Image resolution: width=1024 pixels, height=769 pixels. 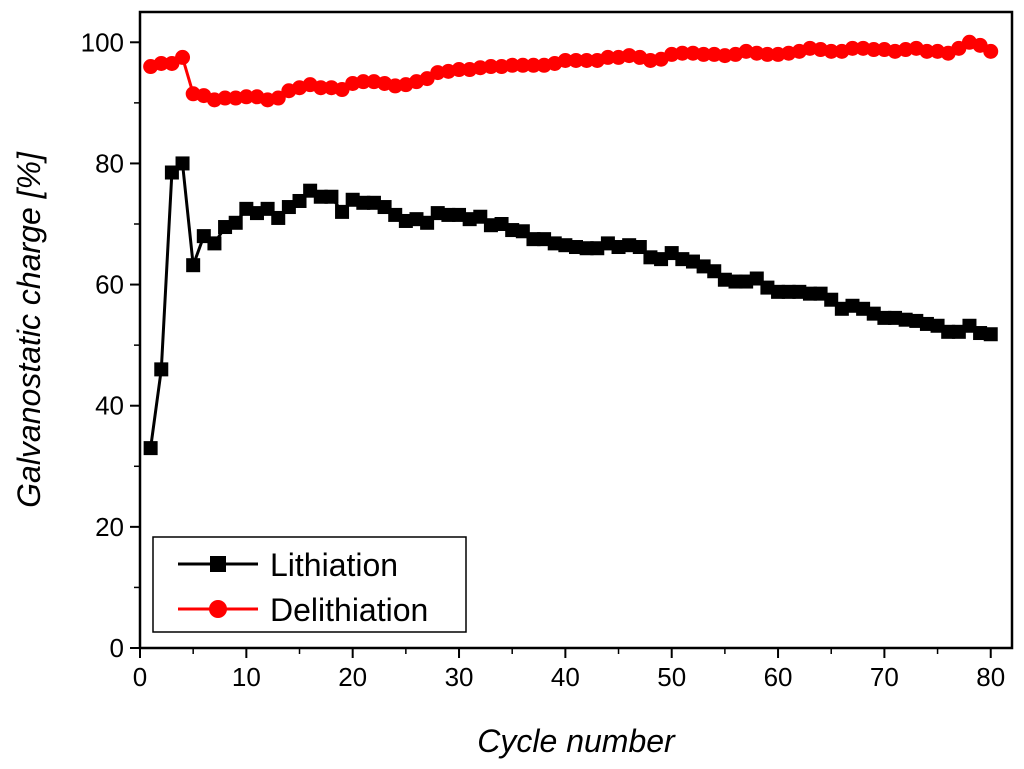 I want to click on x-axis: 0 10 20 30 40 50 60 70 80, so click(x=569, y=670).